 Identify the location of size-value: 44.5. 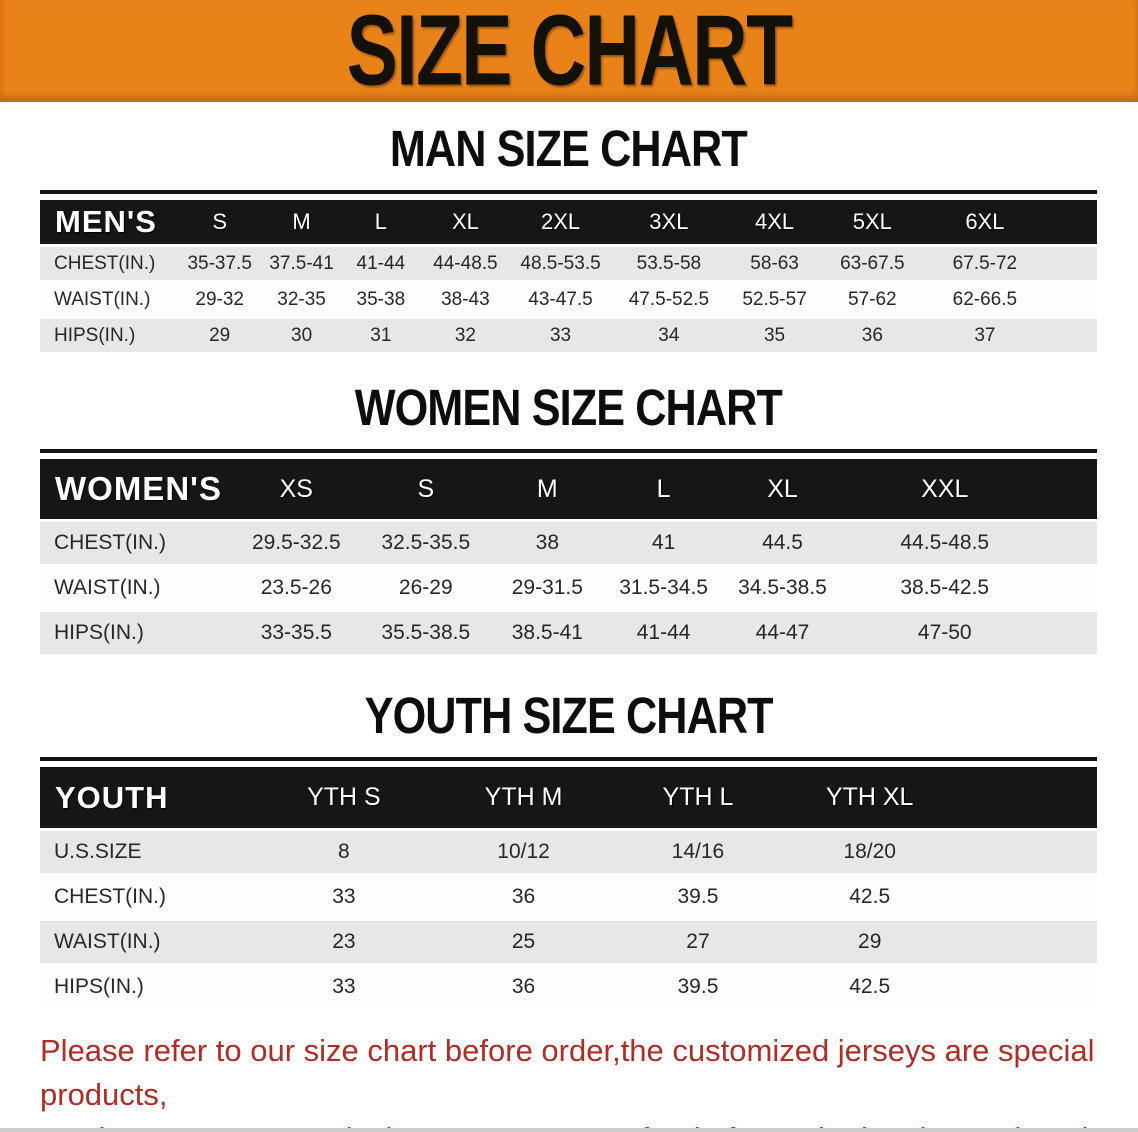
(782, 543).